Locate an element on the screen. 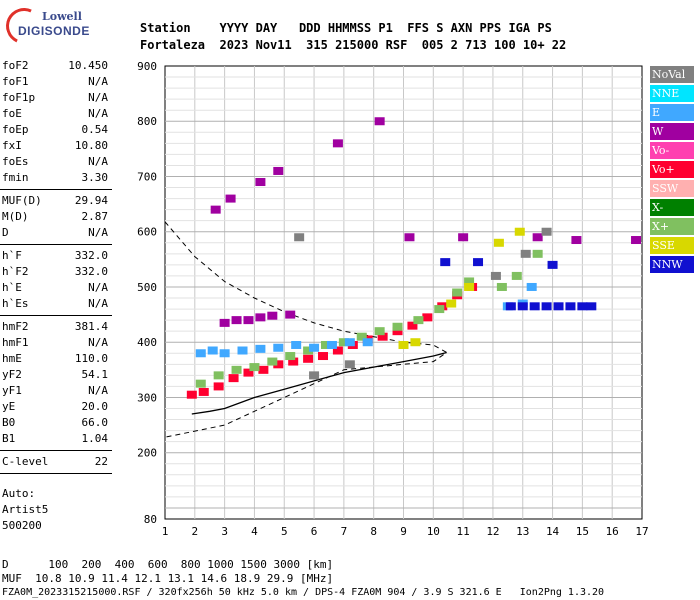 This screenshot has width=700, height=600. param-row: foF1p N/A is located at coordinates (56, 98).